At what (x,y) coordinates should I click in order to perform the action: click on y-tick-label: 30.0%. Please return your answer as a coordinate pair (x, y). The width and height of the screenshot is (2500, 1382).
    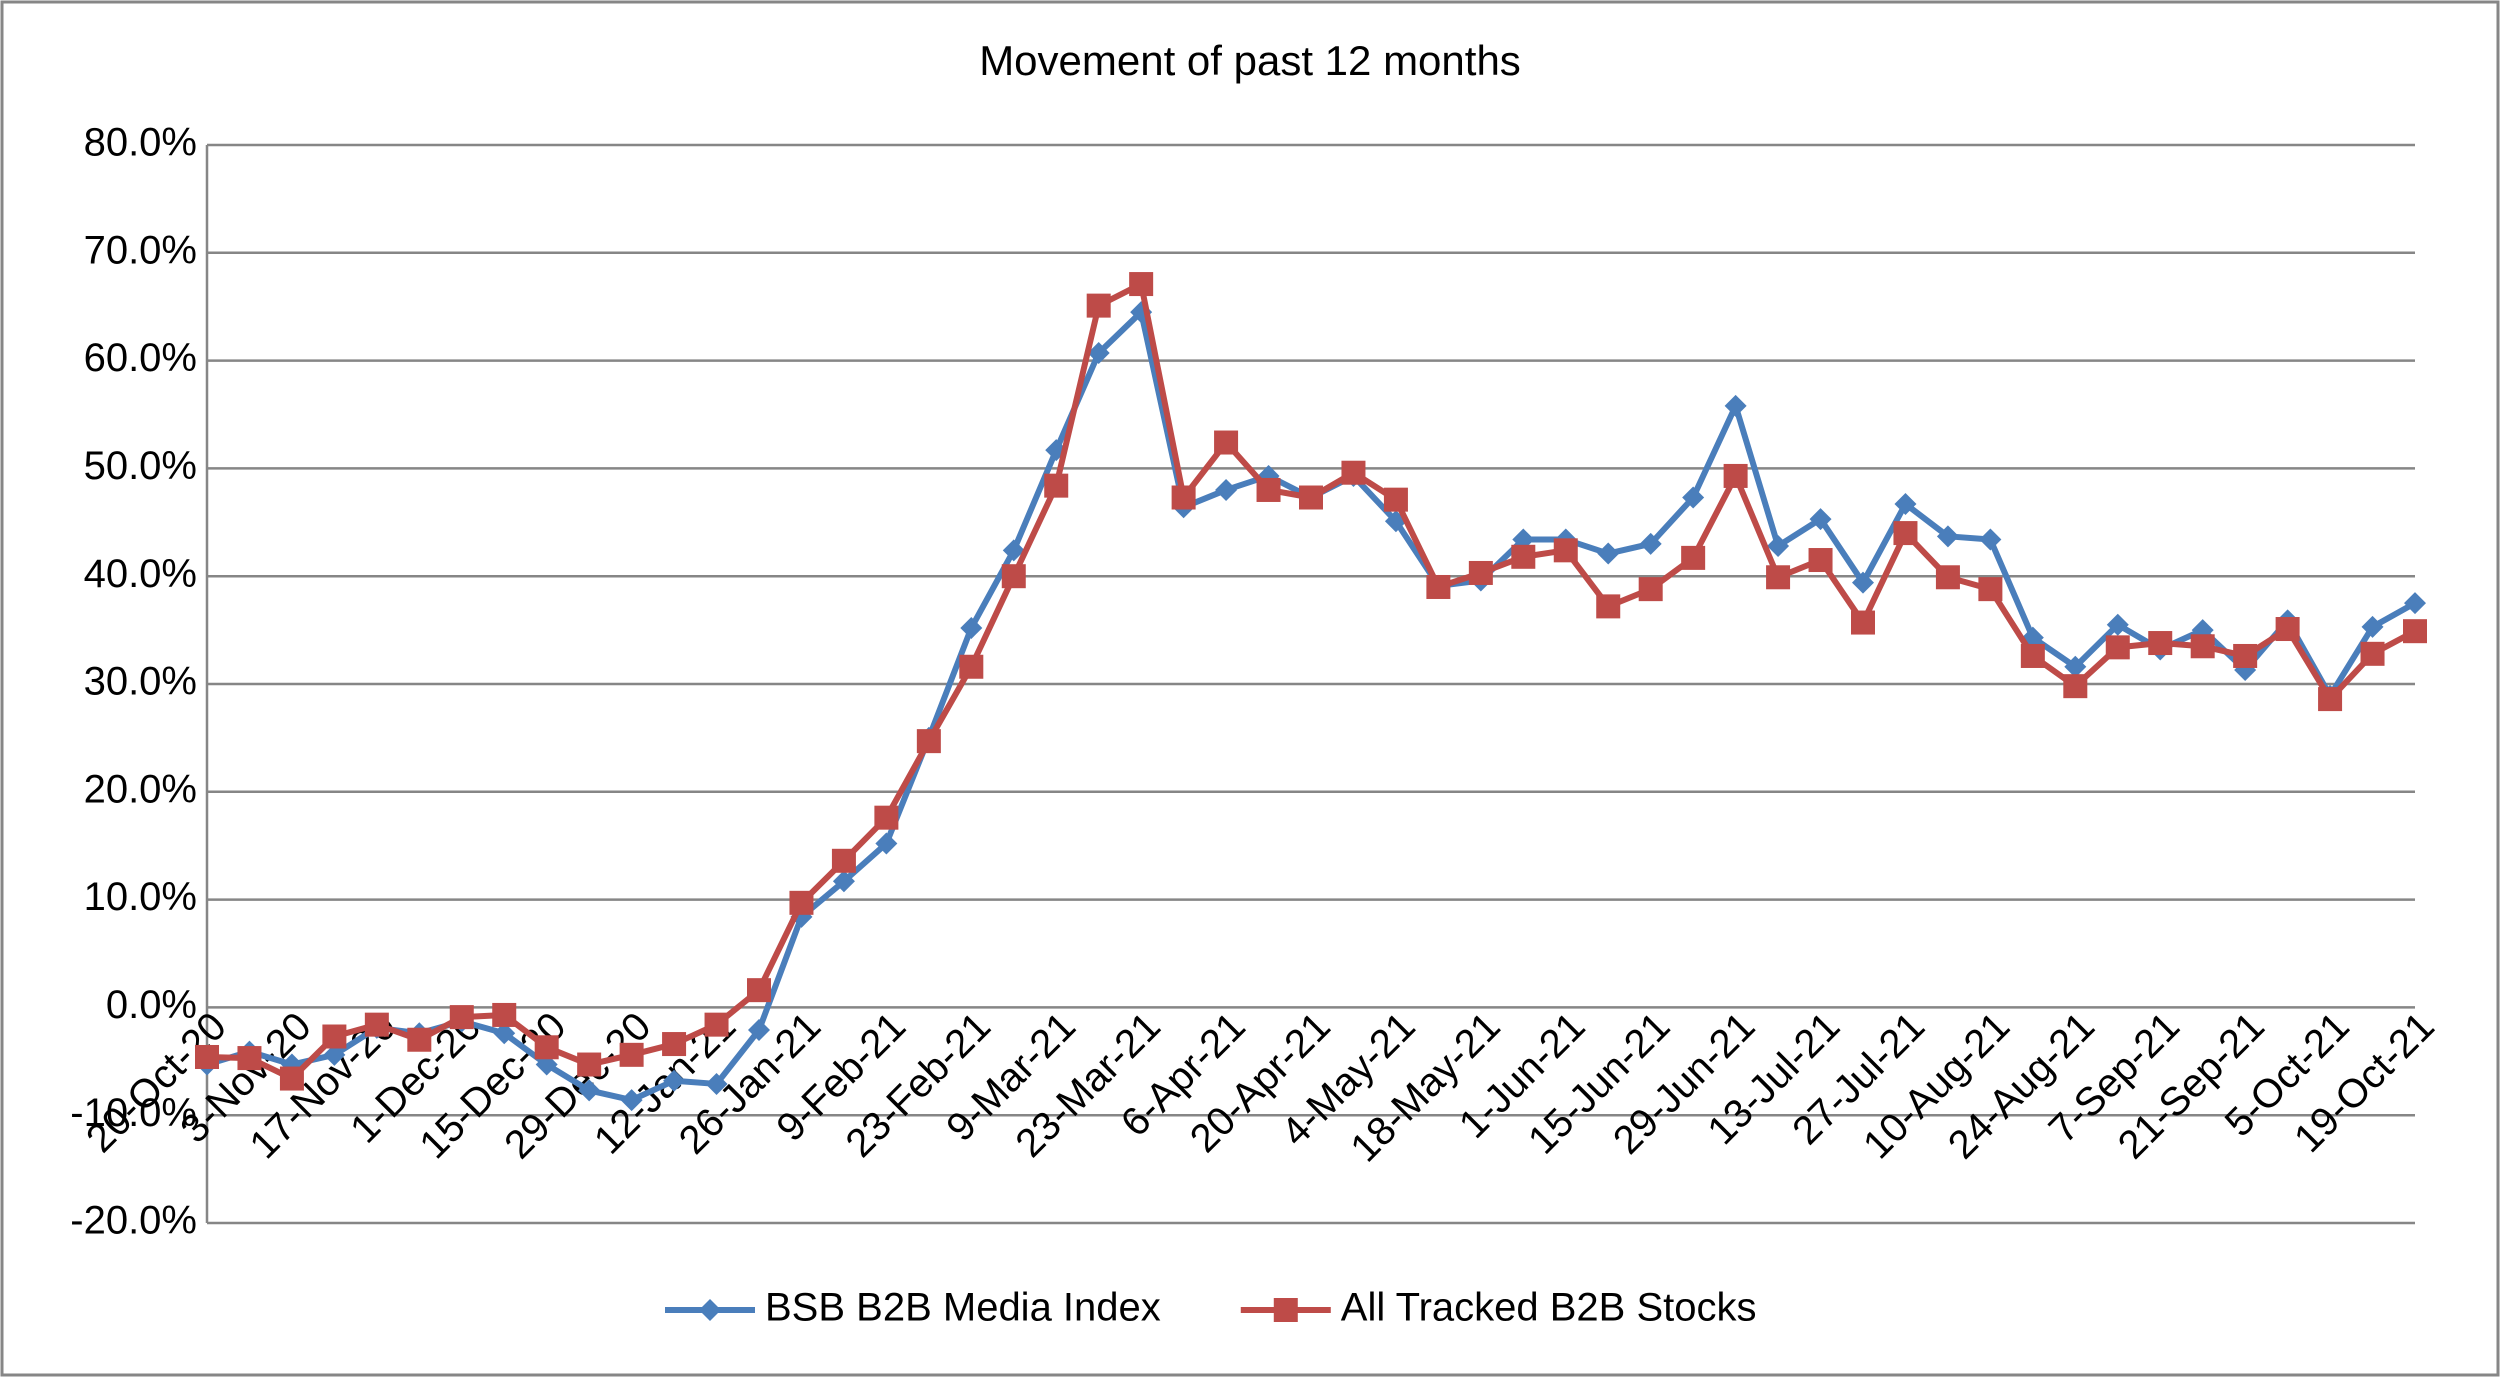
    Looking at the image, I should click on (140, 682).